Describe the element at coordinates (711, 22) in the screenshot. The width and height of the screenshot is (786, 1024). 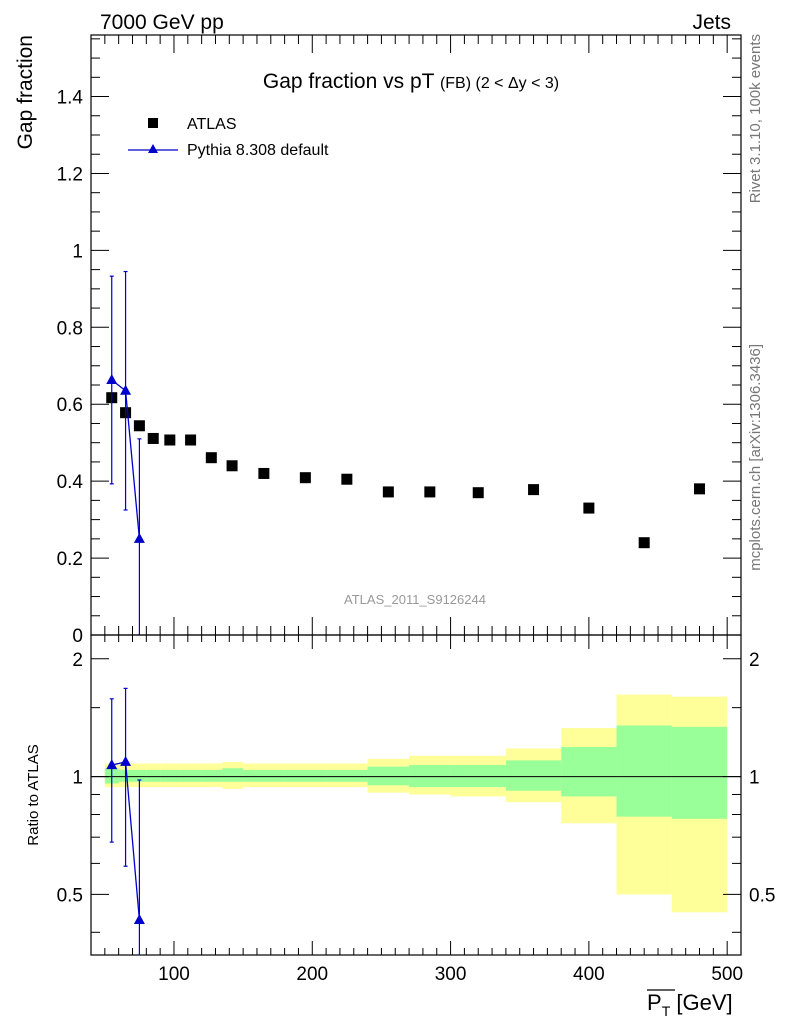
I see `header-right: Jets` at that location.